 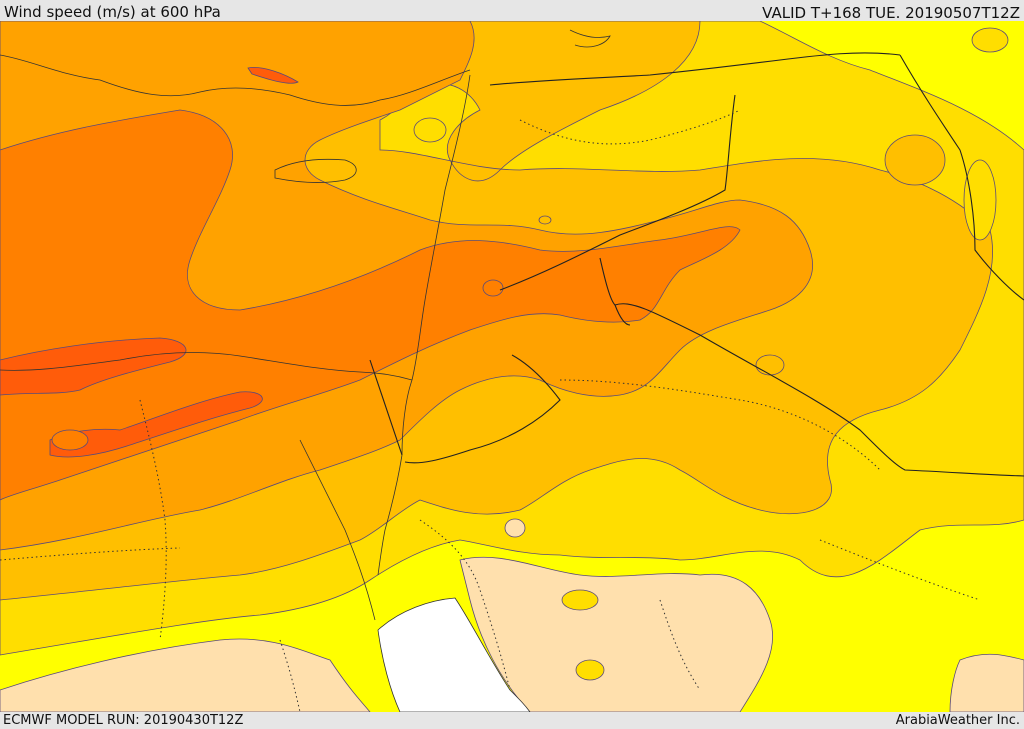 What do you see at coordinates (235, 80) in the screenshot?
I see `coastline-turkey` at bounding box center [235, 80].